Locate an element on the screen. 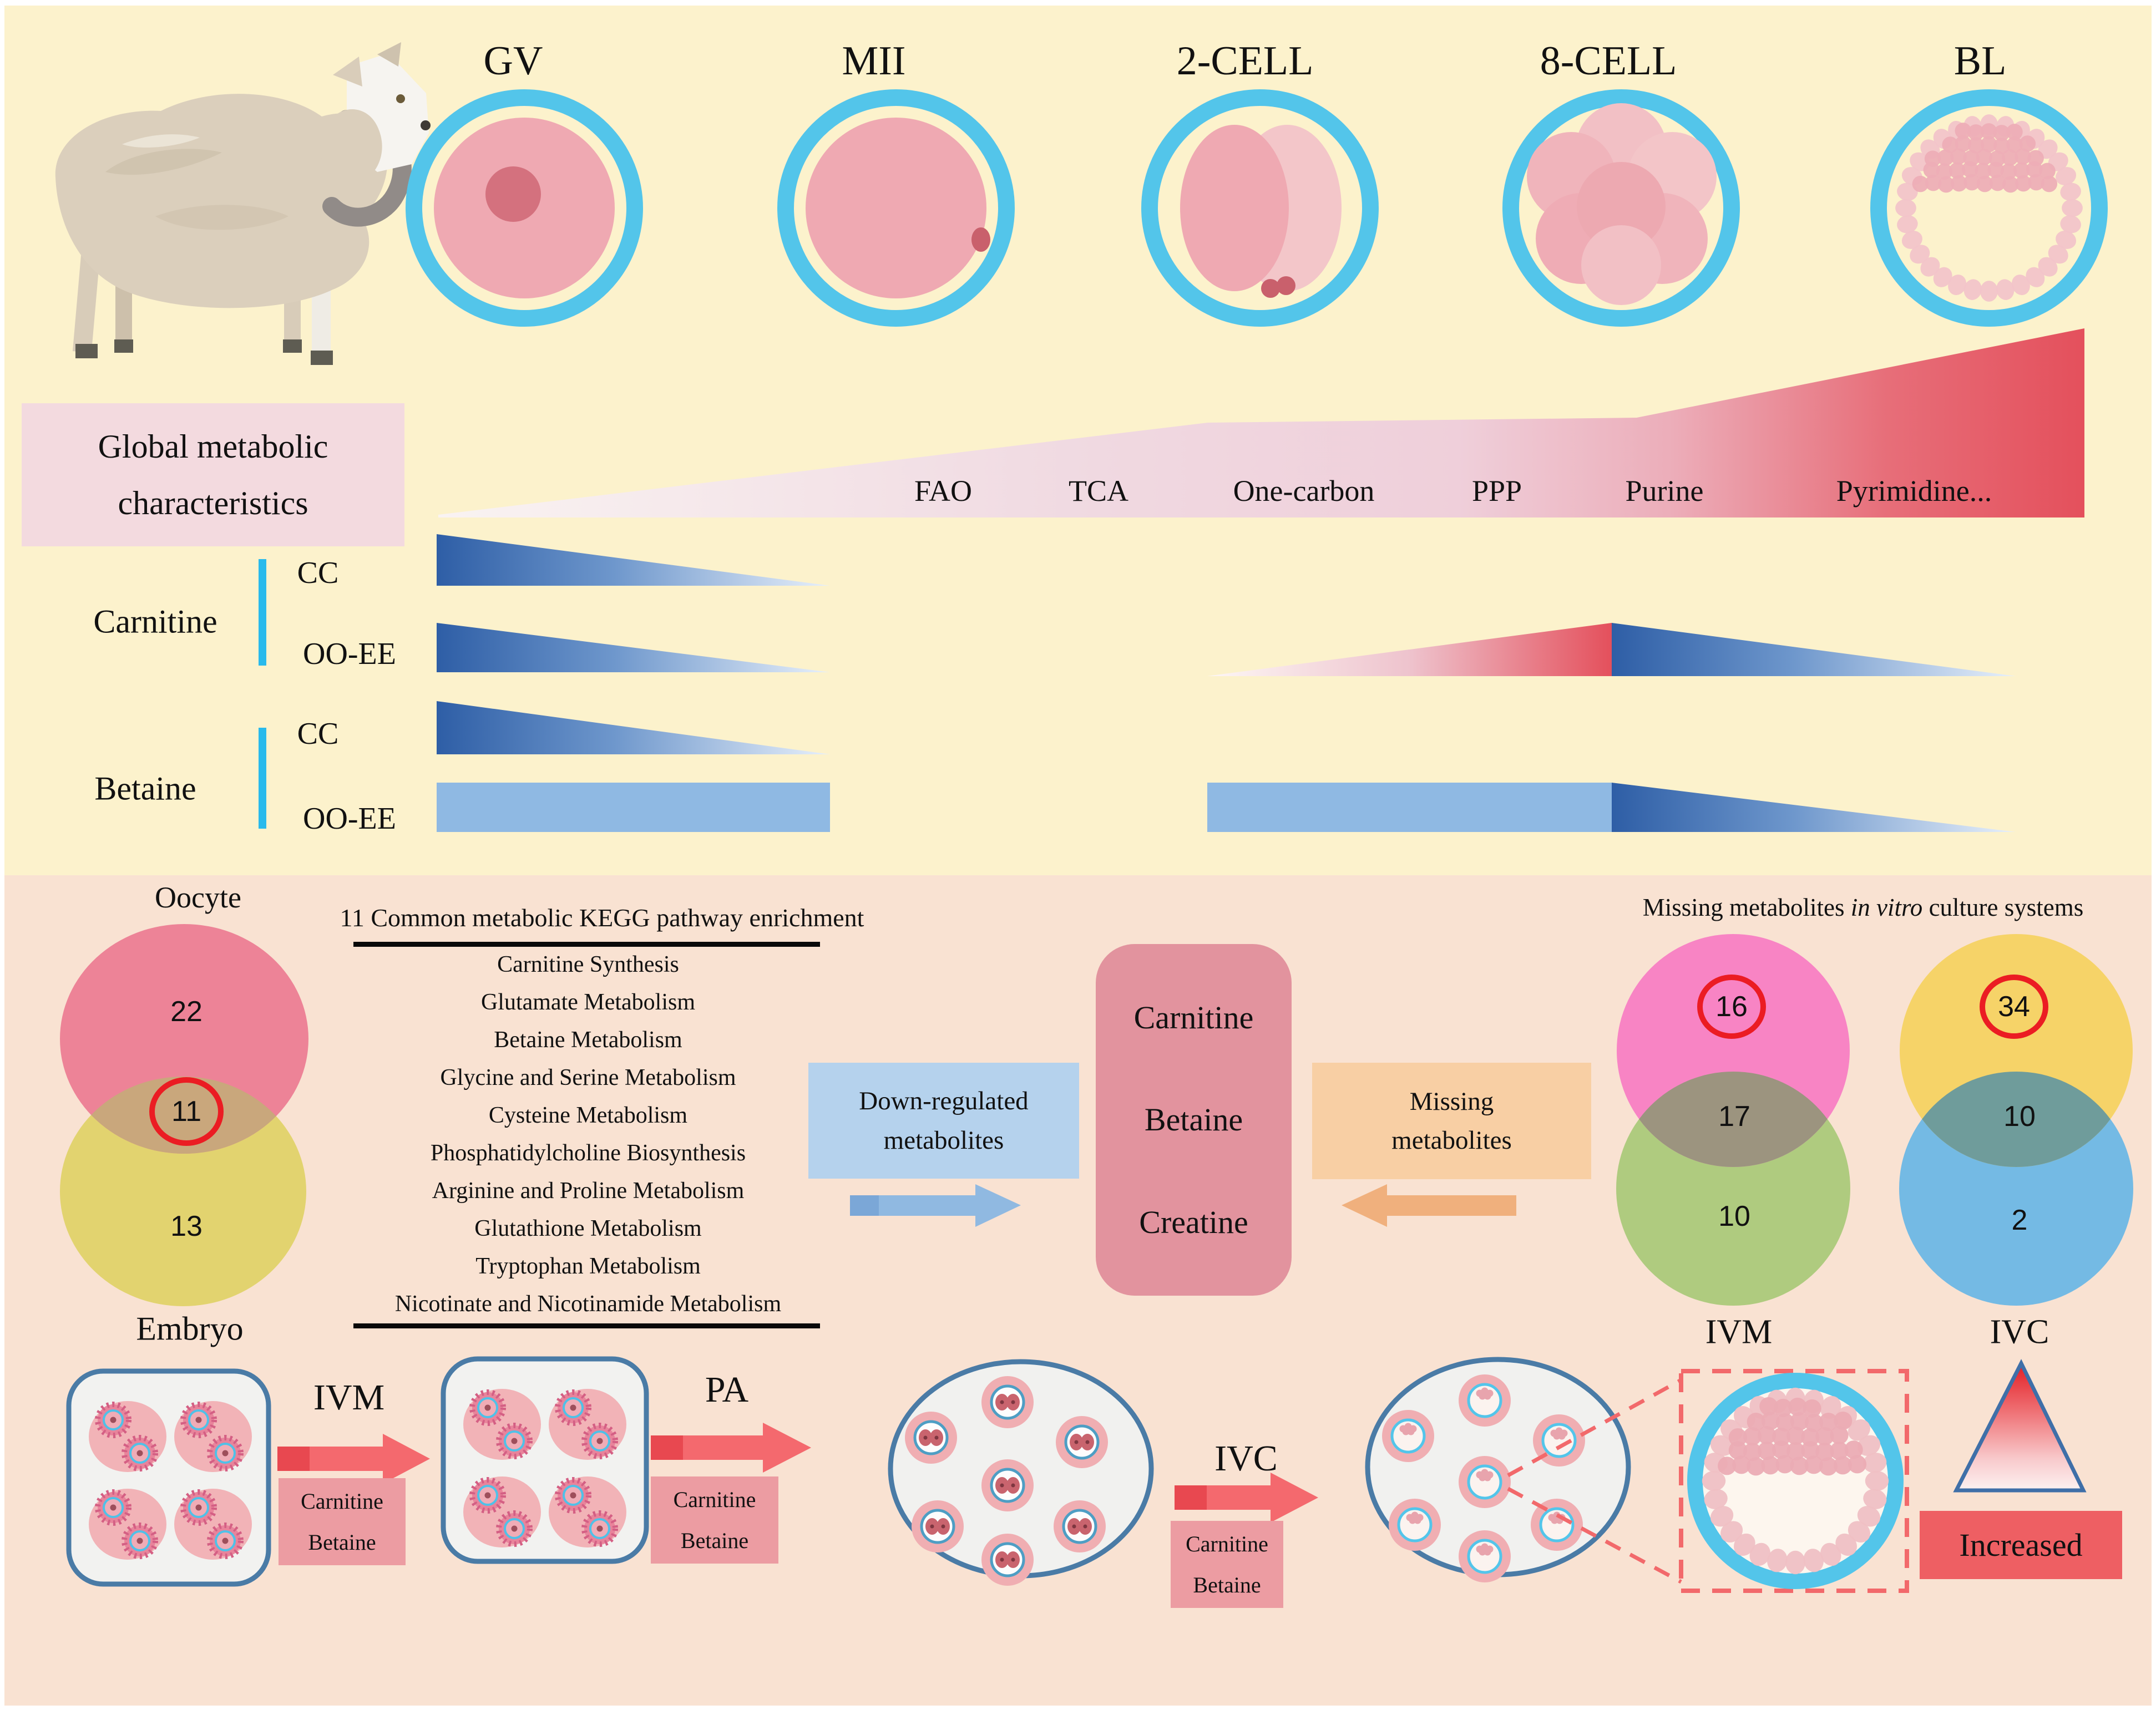 The height and width of the screenshot is (1710, 2156). down-regulated-box: Down-regulated metabolites is located at coordinates (944, 1121).